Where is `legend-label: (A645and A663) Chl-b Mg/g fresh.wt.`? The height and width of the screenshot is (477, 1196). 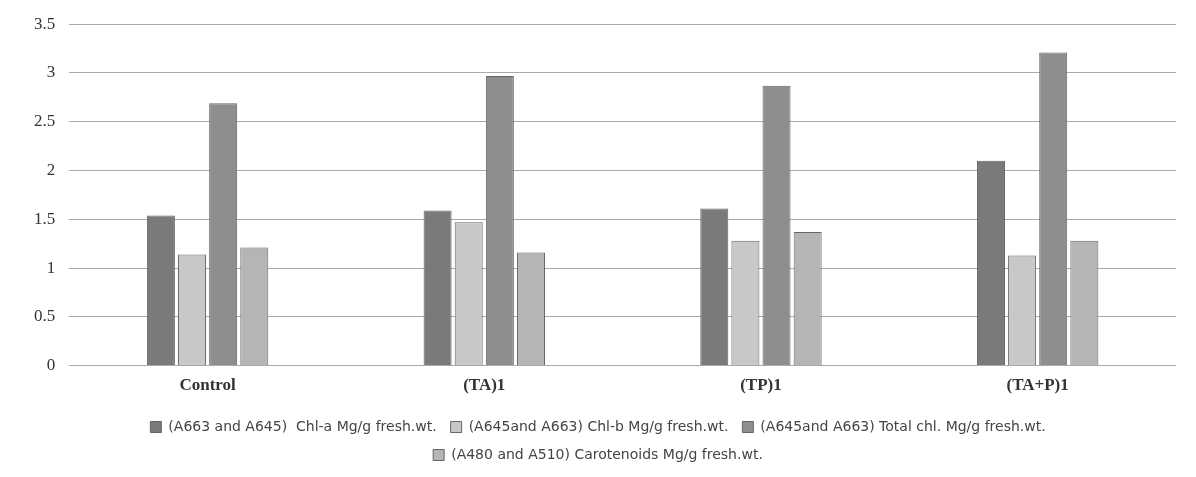
legend-label: (A645and A663) Chl-b Mg/g fresh.wt. is located at coordinates (598, 425).